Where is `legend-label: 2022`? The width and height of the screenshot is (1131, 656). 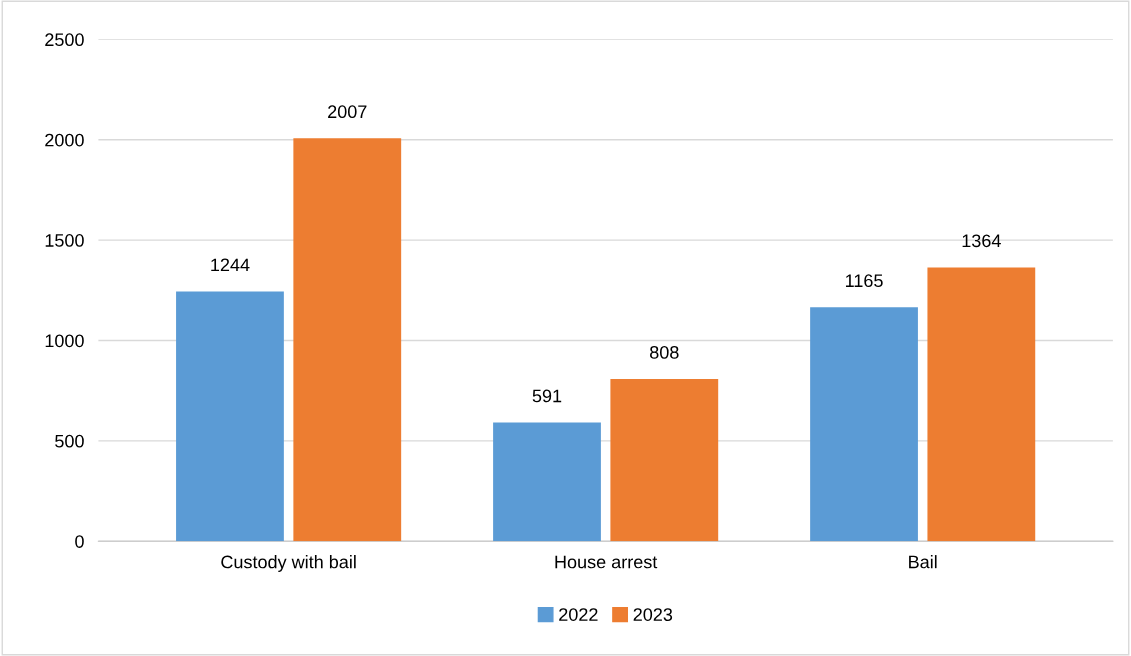
legend-label: 2022 is located at coordinates (578, 614).